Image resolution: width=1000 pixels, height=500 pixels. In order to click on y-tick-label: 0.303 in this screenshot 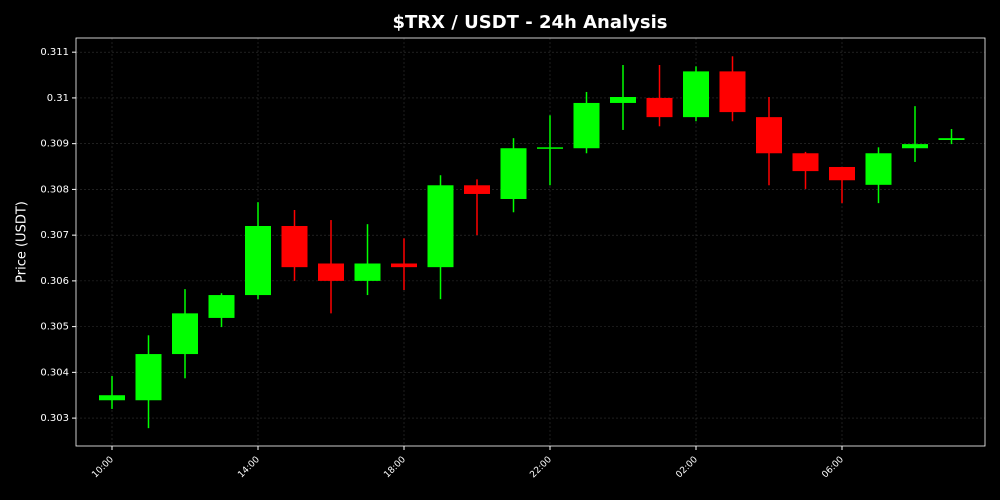, I will do `click(54, 418)`.